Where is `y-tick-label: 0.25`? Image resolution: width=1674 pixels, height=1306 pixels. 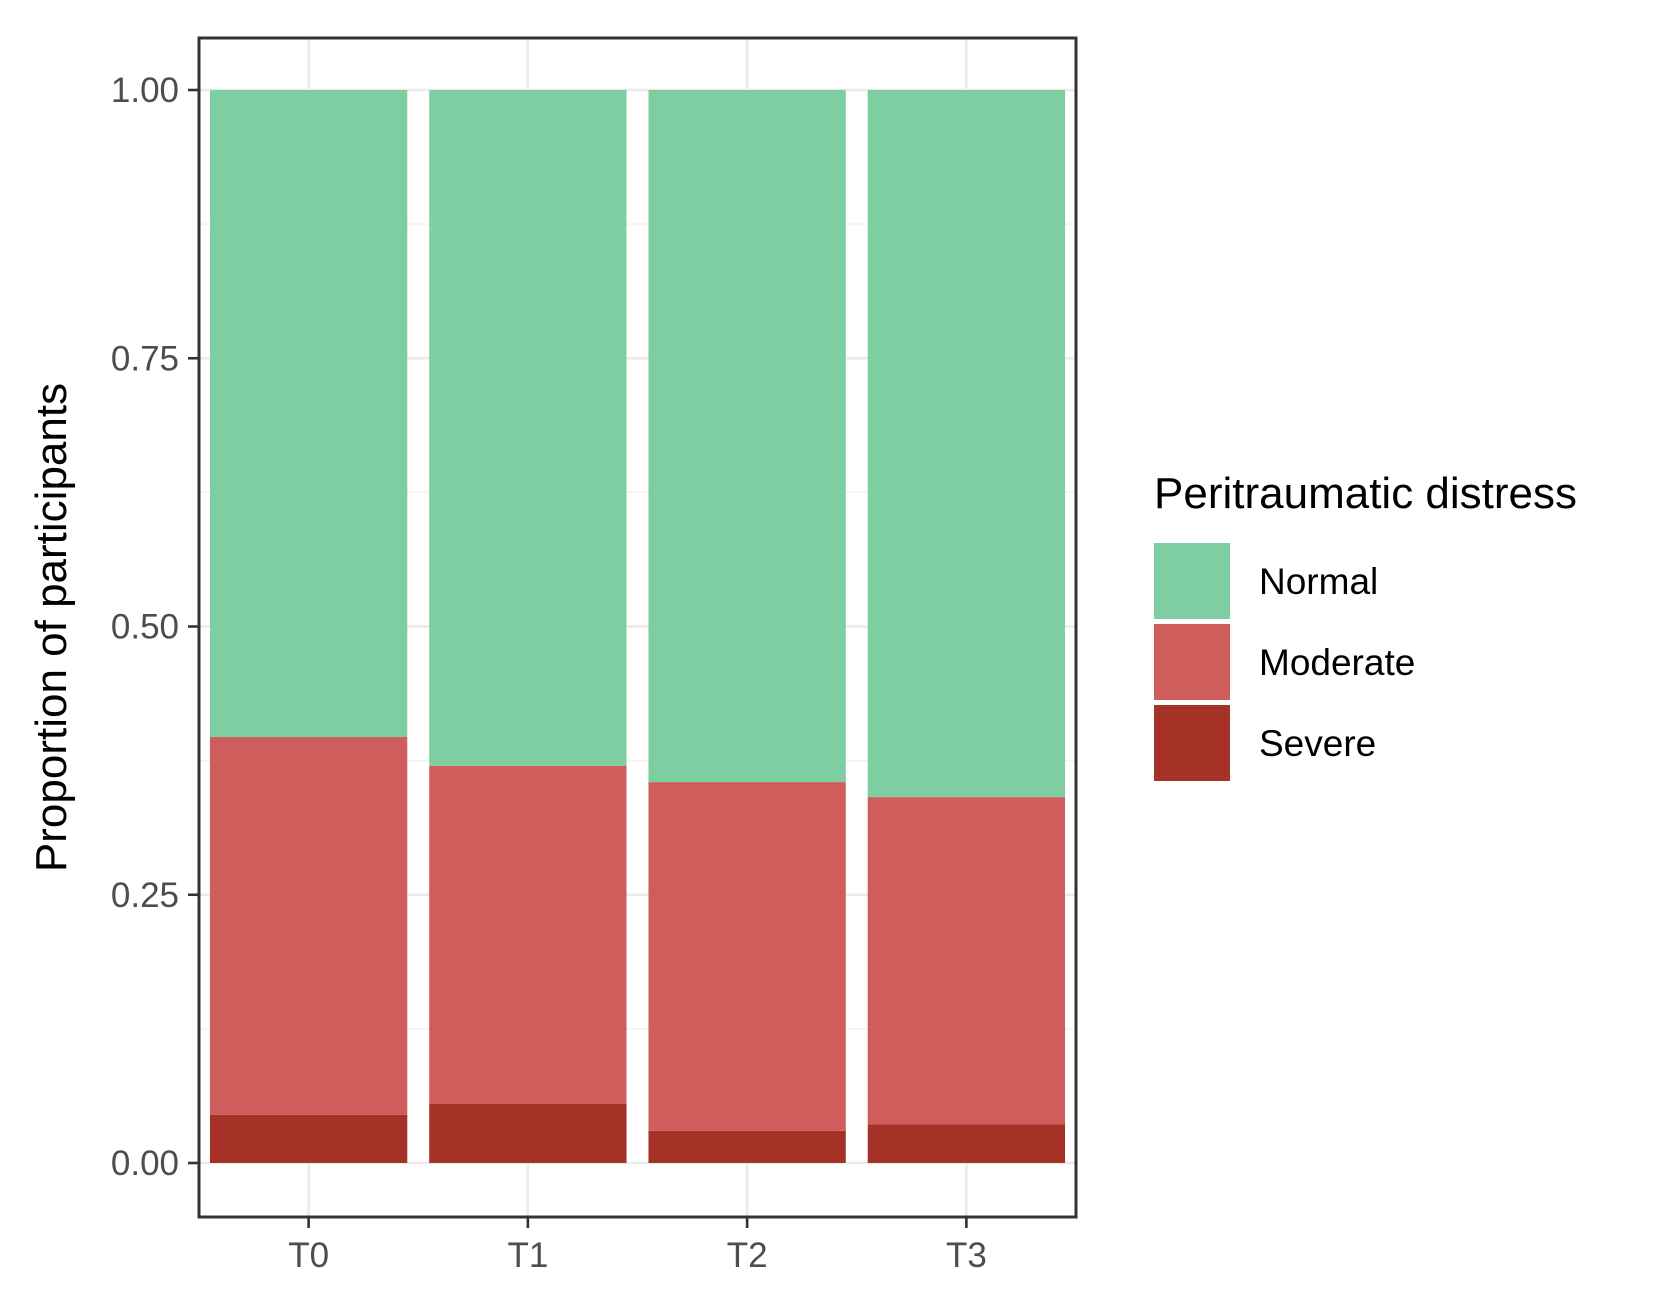
y-tick-label: 0.25 is located at coordinates (145, 895).